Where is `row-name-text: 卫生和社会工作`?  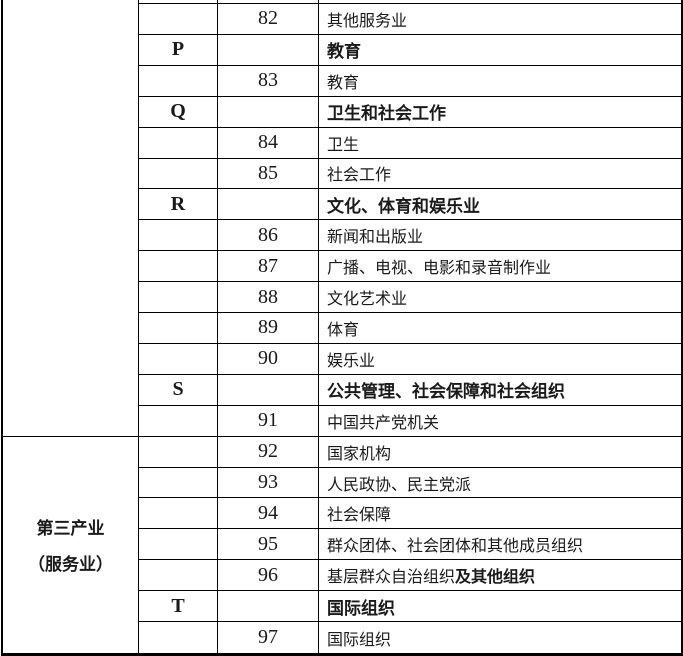 row-name-text: 卫生和社会工作 is located at coordinates (386, 114).